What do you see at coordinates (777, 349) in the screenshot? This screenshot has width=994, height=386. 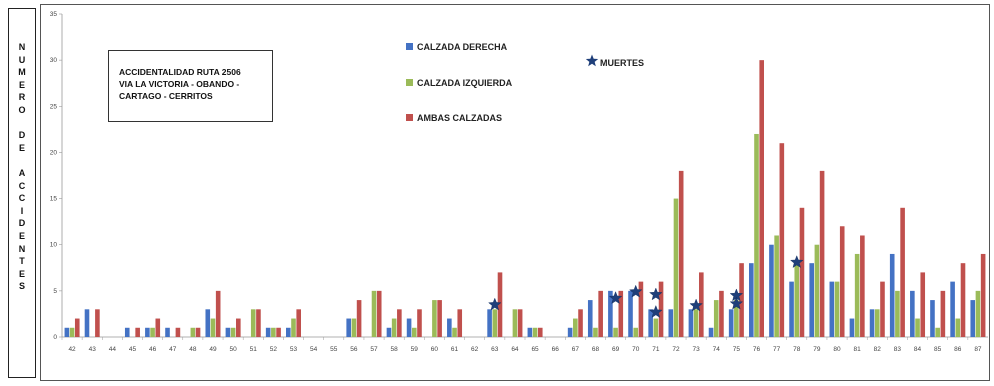 I see `x-tick-label: 77` at bounding box center [777, 349].